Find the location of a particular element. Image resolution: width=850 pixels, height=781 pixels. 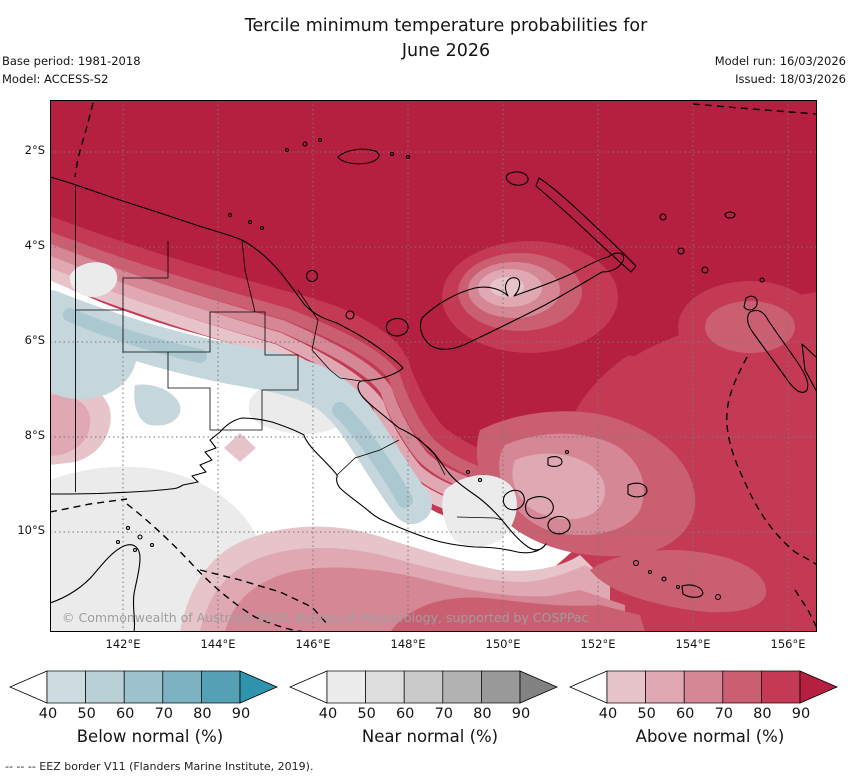

lon-label-152e: 152°E is located at coordinates (598, 644).